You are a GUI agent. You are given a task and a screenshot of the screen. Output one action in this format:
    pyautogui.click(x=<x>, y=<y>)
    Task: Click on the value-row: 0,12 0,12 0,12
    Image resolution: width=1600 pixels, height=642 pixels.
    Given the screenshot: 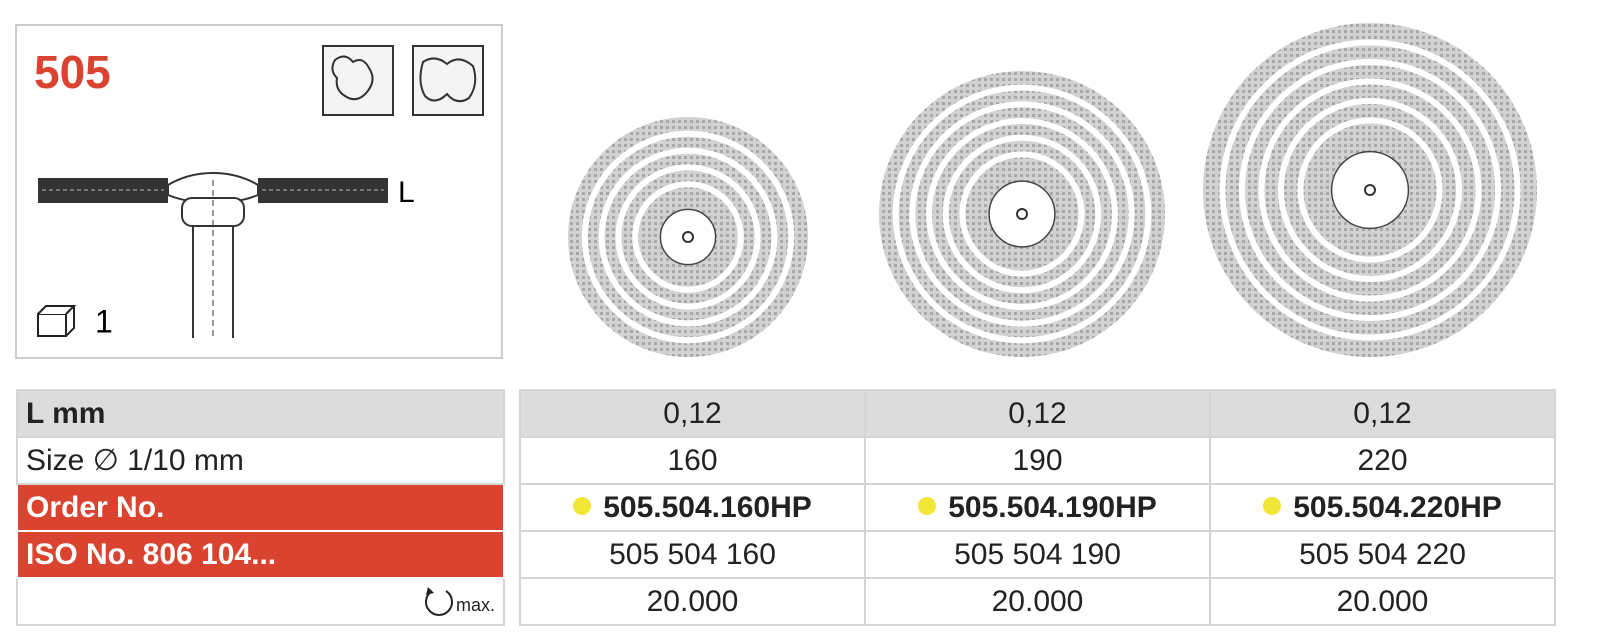 What is the action you would take?
    pyautogui.click(x=1037, y=413)
    